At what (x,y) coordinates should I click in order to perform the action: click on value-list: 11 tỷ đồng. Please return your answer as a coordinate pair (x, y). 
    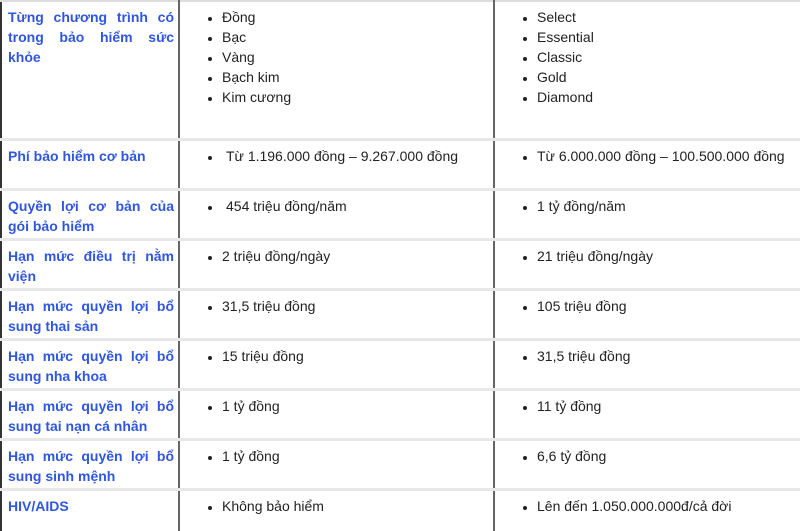
    Looking at the image, I should click on (647, 406).